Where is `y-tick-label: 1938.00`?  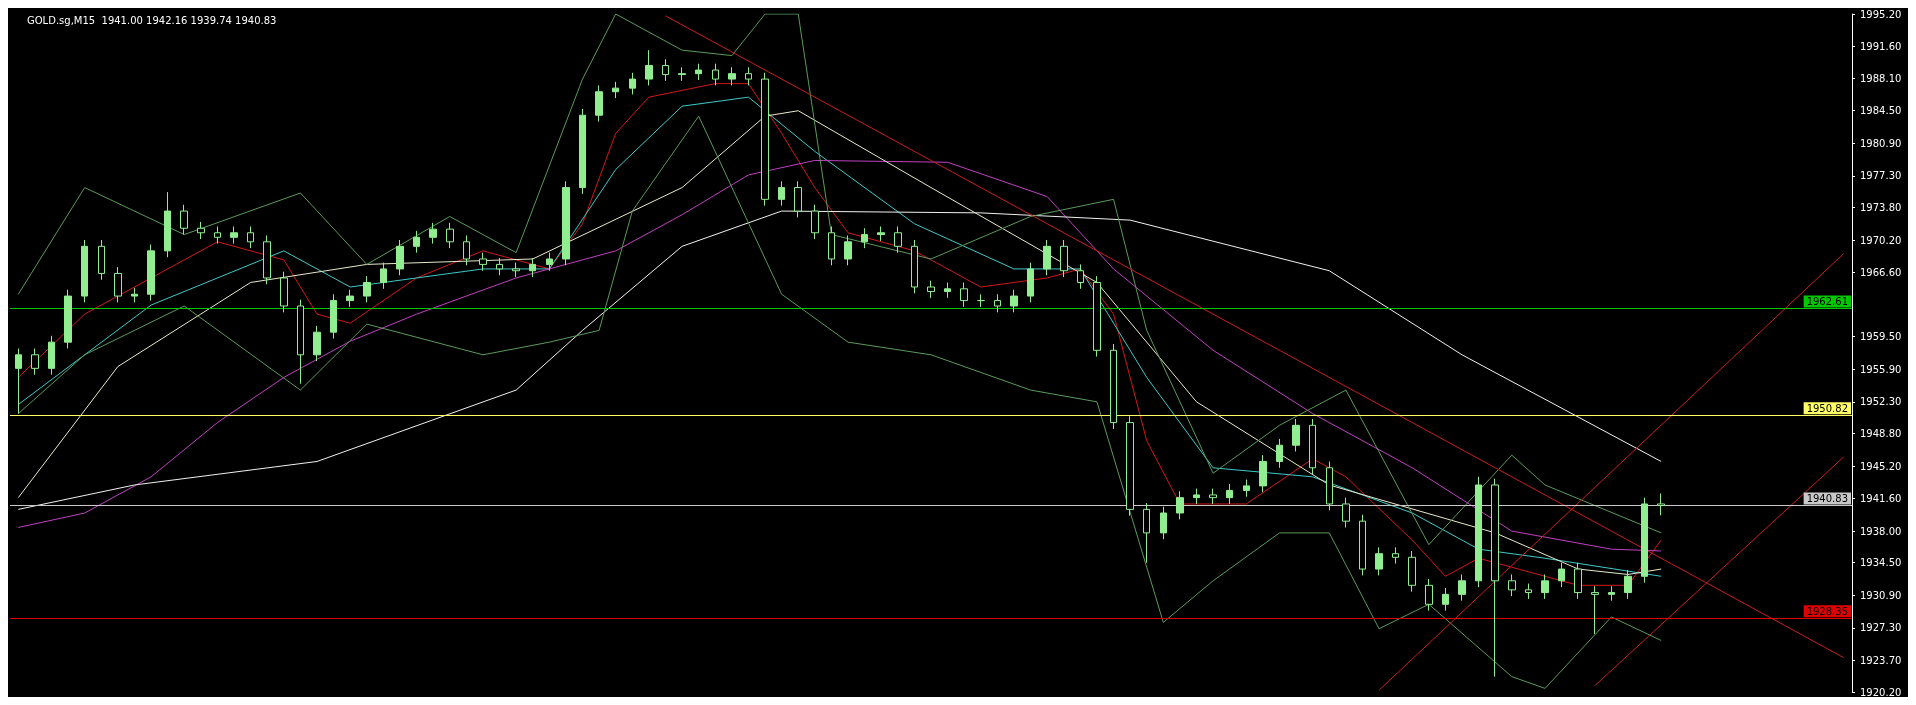 y-tick-label: 1938.00 is located at coordinates (1881, 531).